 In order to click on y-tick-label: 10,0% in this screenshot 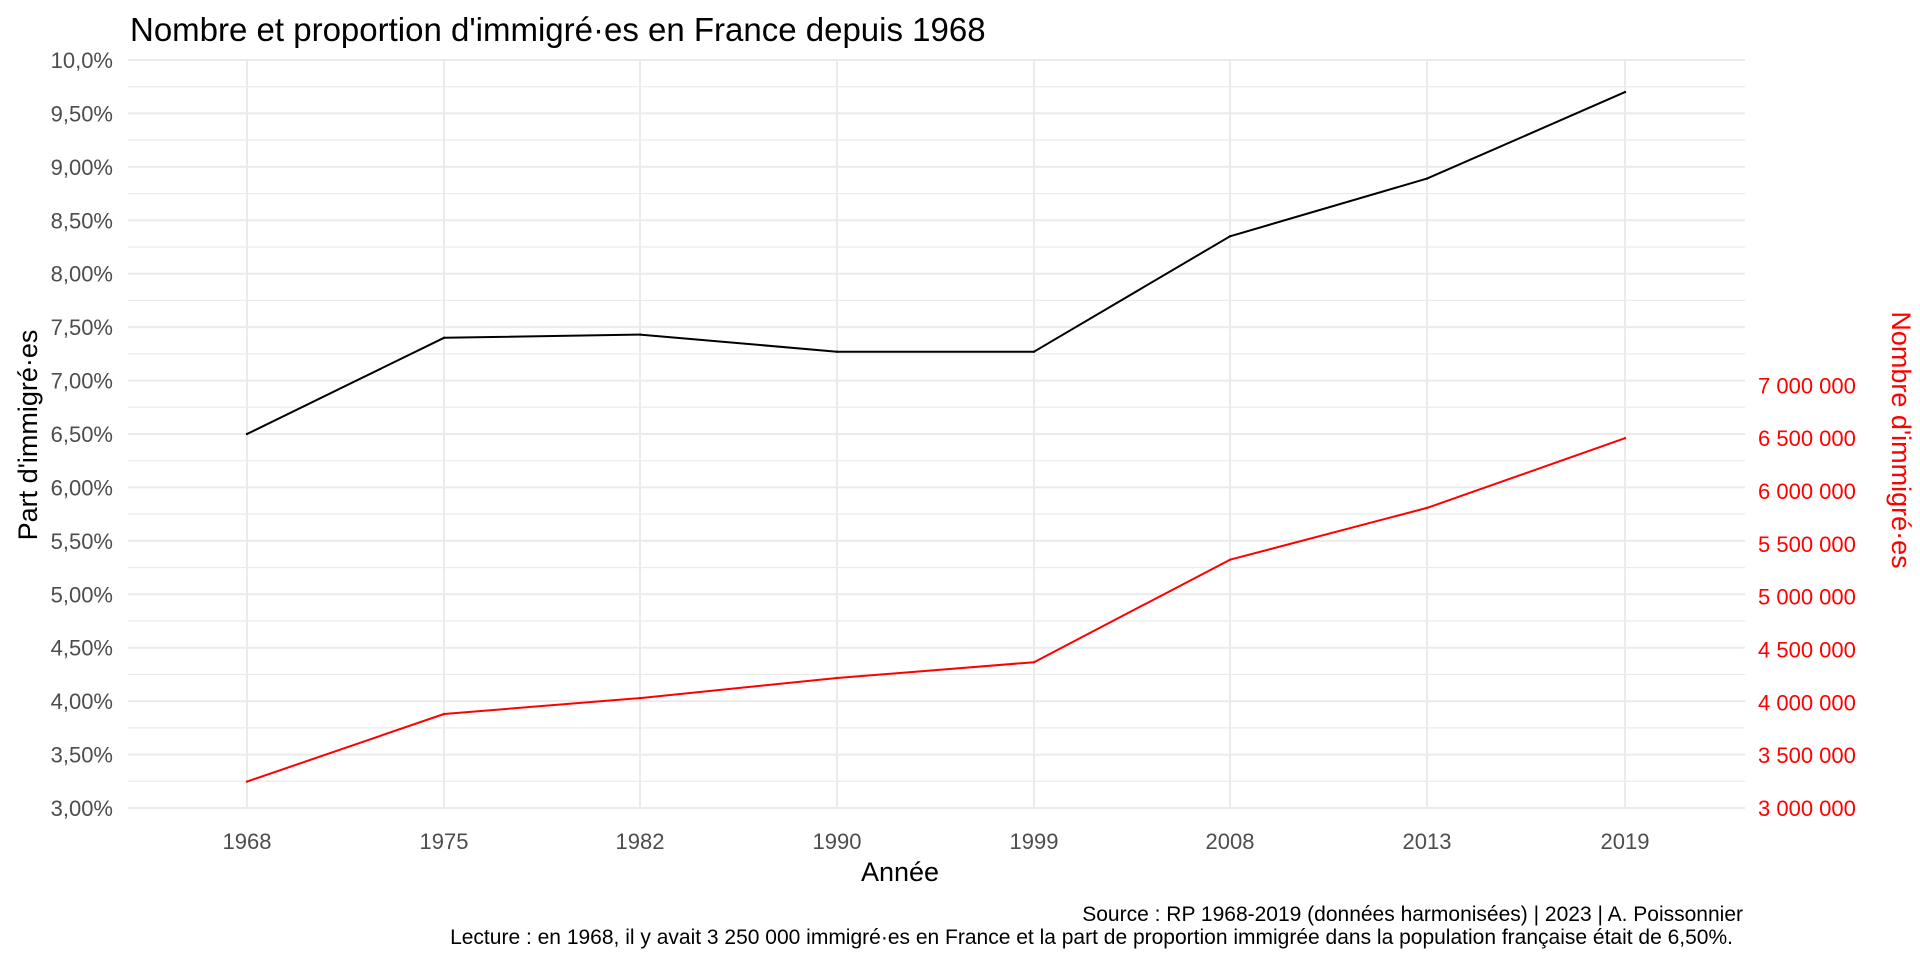, I will do `click(82, 60)`.